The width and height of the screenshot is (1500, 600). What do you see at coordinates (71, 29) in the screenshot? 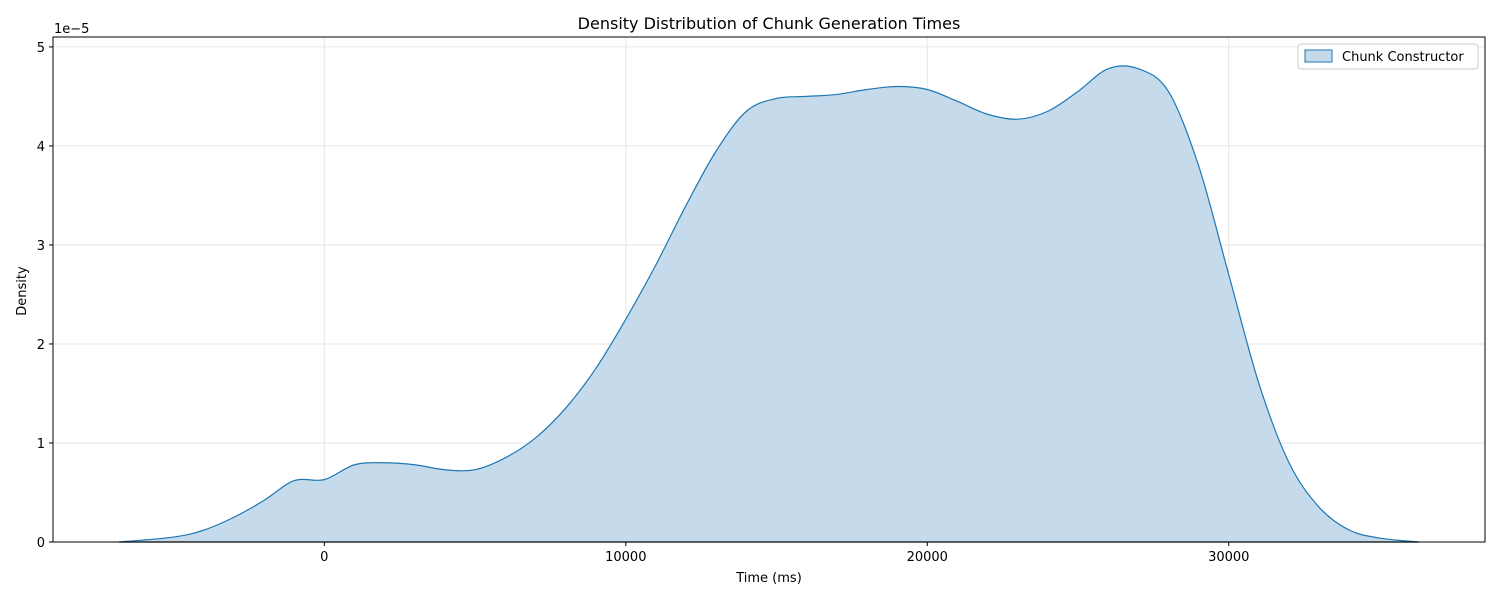
I see `y-axis-offset-label: 1e−5` at bounding box center [71, 29].